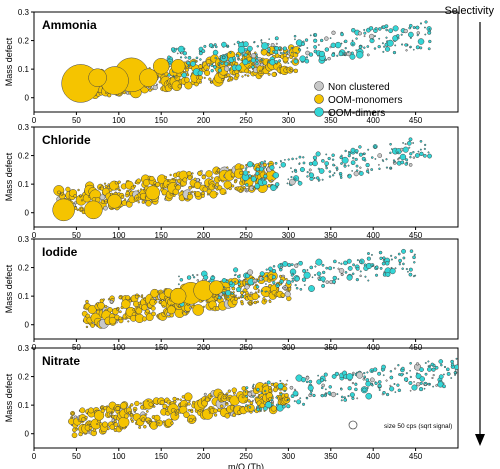 The width and height of the screenshot is (500, 469). What do you see at coordinates (416, 120) in the screenshot?
I see `x-tick-label: 450` at bounding box center [416, 120].